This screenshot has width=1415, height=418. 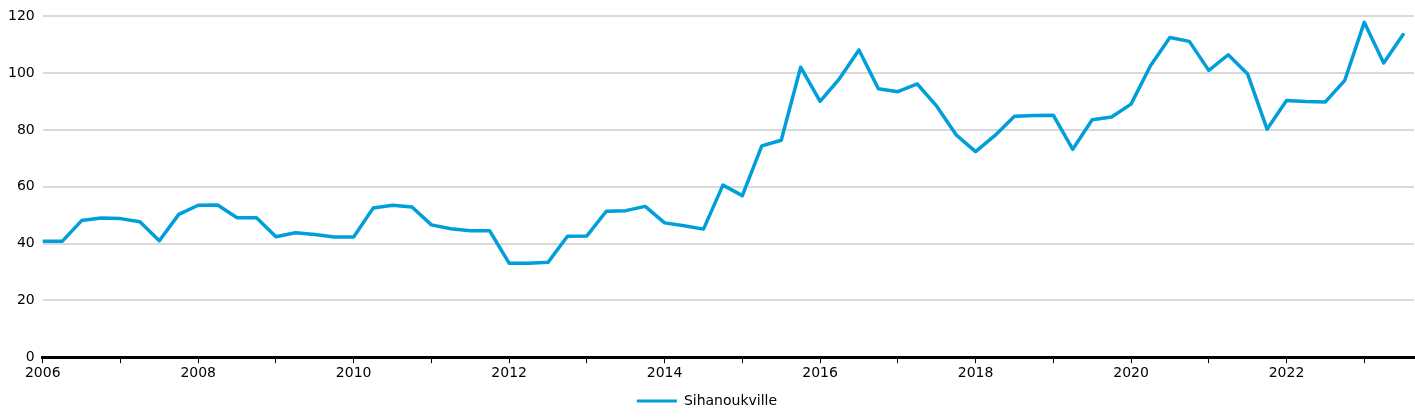 What do you see at coordinates (25, 299) in the screenshot?
I see `y-tick-label: 20` at bounding box center [25, 299].